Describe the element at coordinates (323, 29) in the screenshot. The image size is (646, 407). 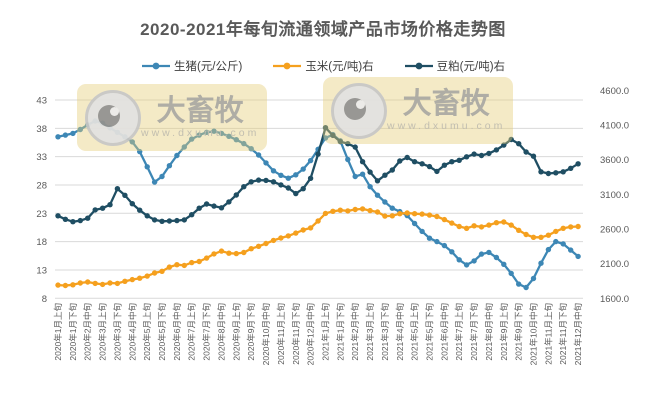
I see `chart-title: 2020-2021年每旬流通领域产品市场价格走势图` at that location.